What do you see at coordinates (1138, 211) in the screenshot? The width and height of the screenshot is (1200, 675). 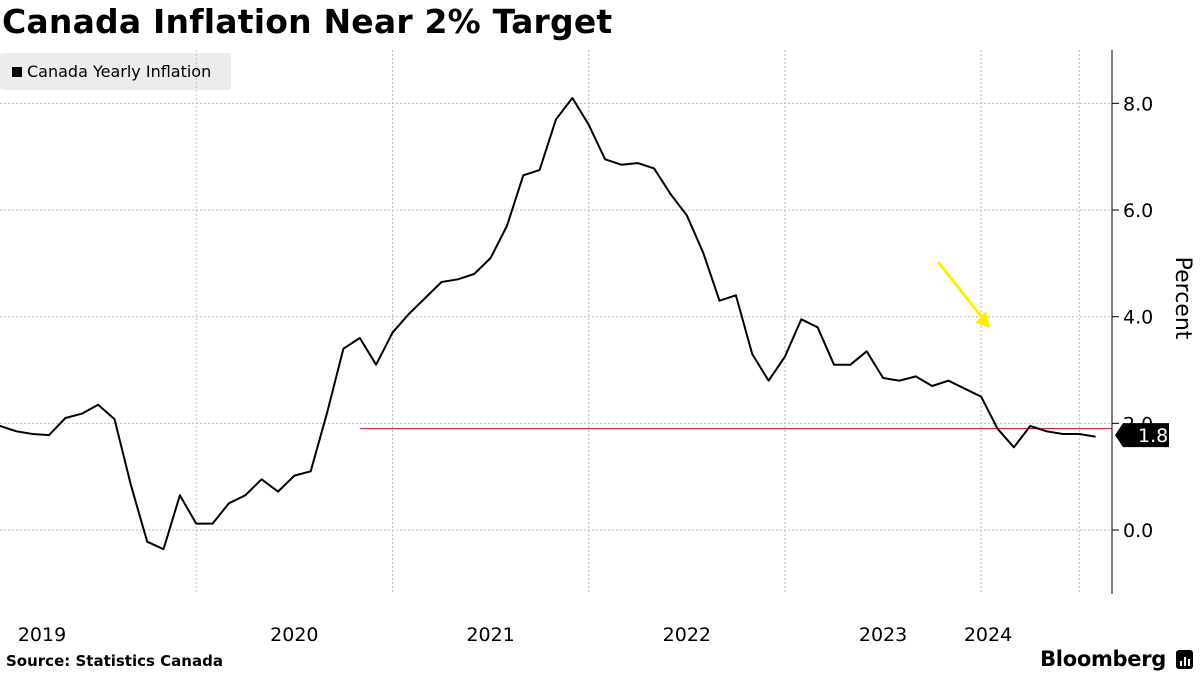 I see `y-tick-label: 6.0` at bounding box center [1138, 211].